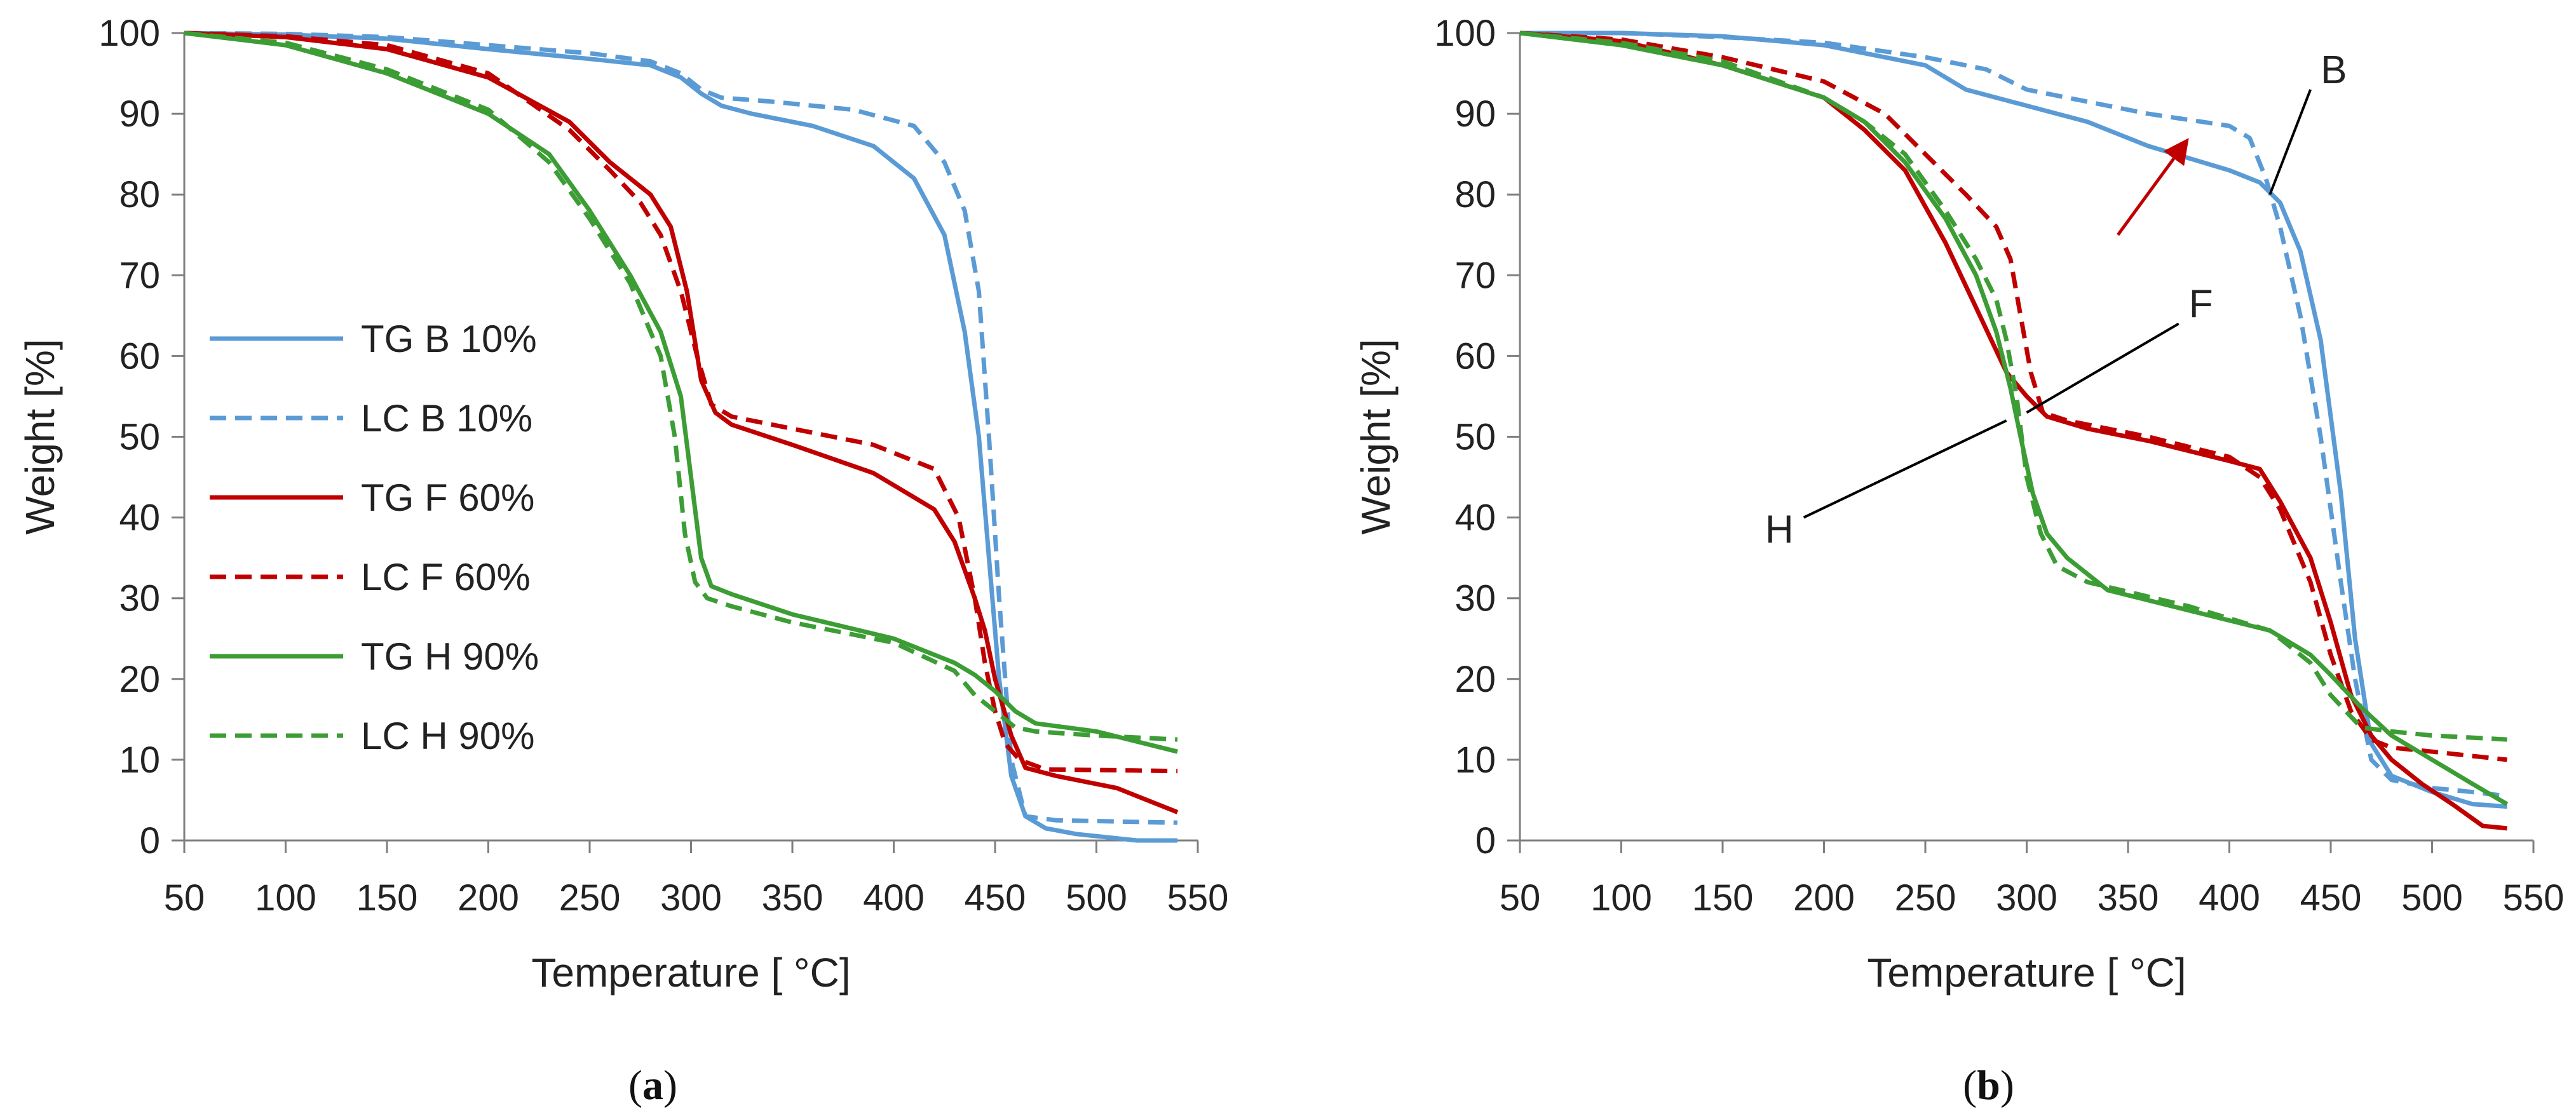 The image size is (2576, 1120). I want to click on legend-label: LC H 90%, so click(447, 736).